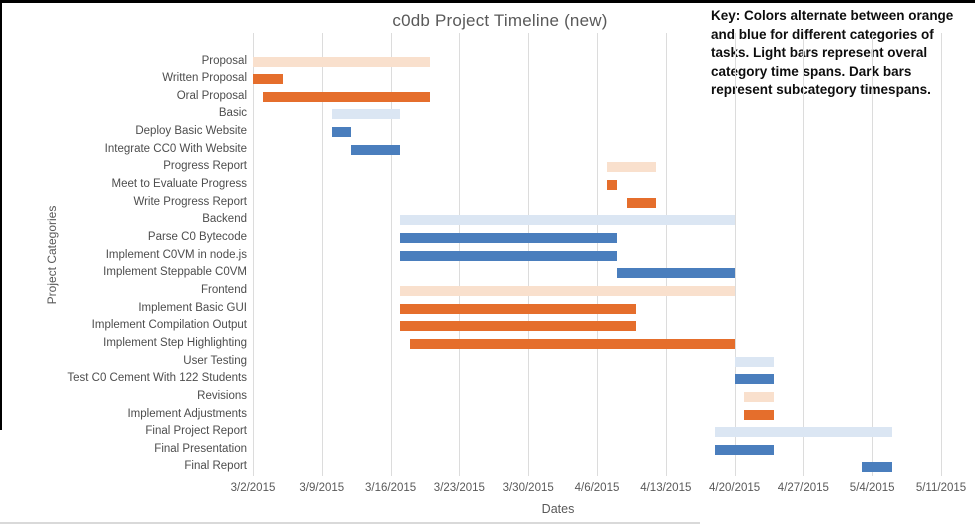 This screenshot has height=524, width=975. I want to click on category-label: Final Presentation, so click(200, 448).